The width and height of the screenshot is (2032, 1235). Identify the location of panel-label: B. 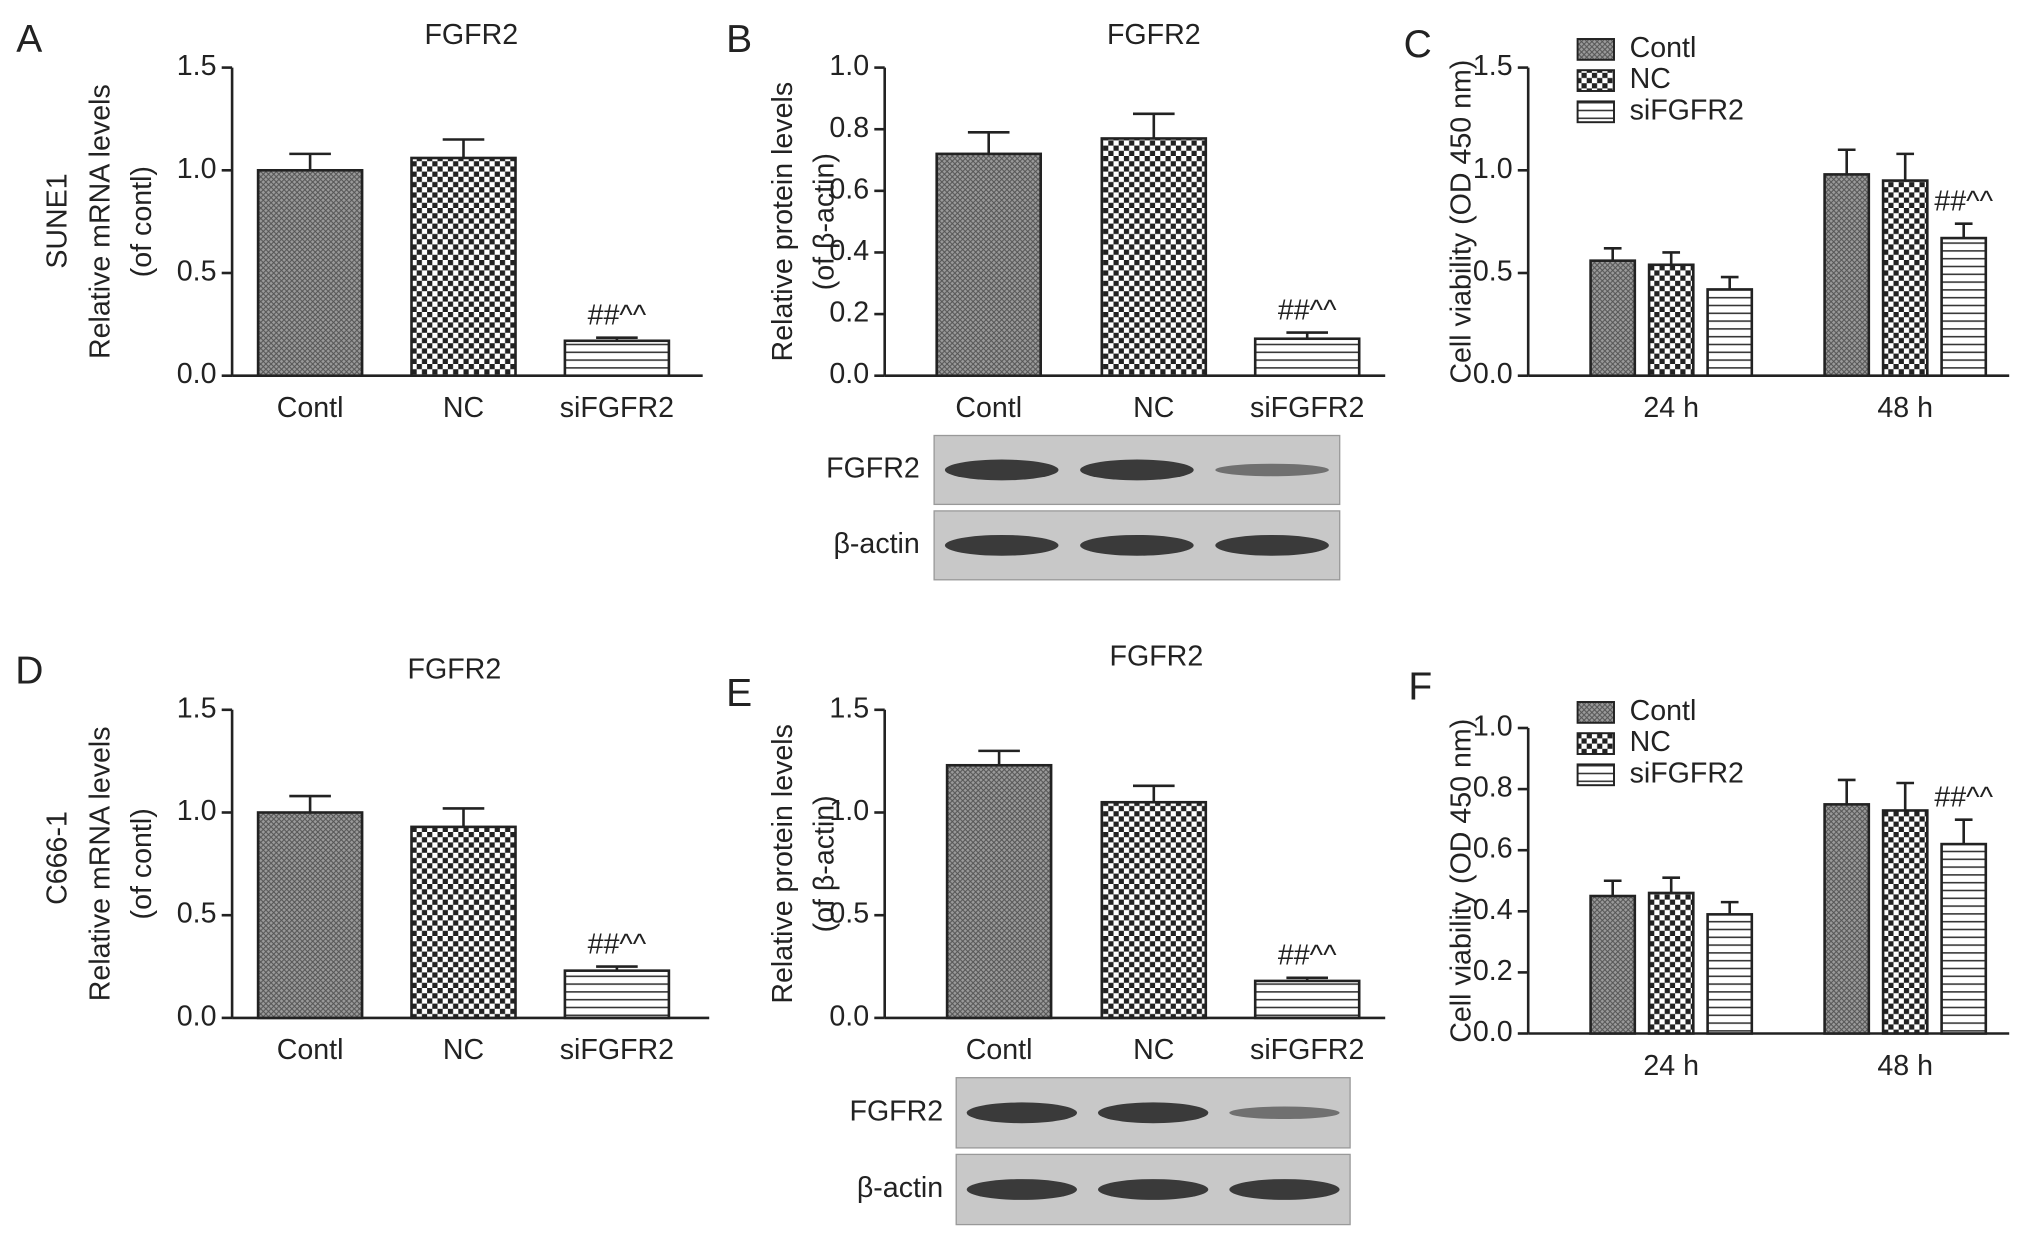
(739, 39).